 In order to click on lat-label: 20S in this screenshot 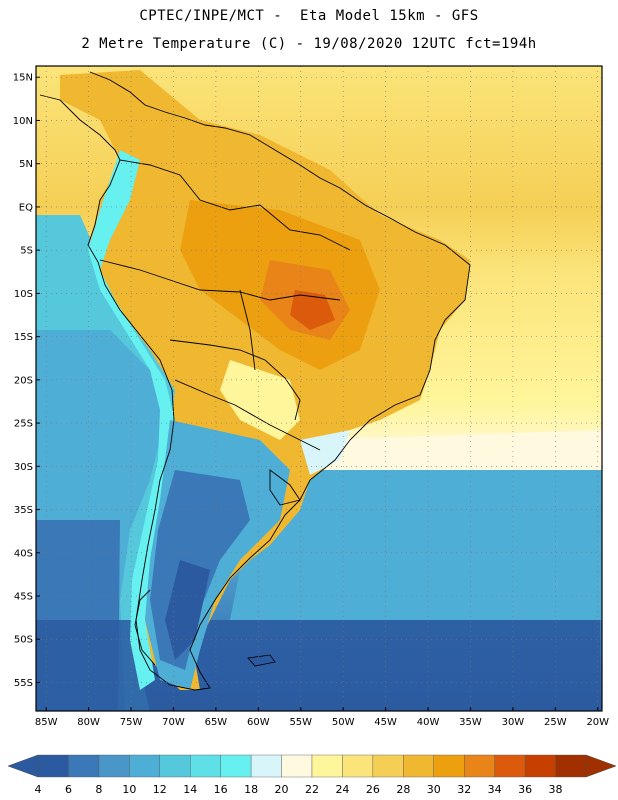, I will do `click(23, 380)`.